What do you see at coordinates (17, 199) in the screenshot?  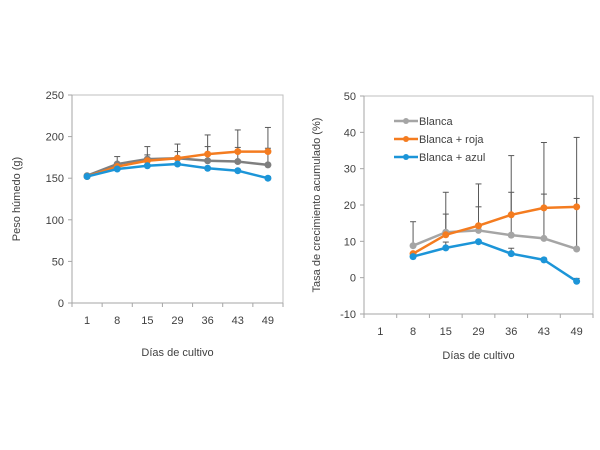 I see `y-axis-title: Peso húmedo (g)` at bounding box center [17, 199].